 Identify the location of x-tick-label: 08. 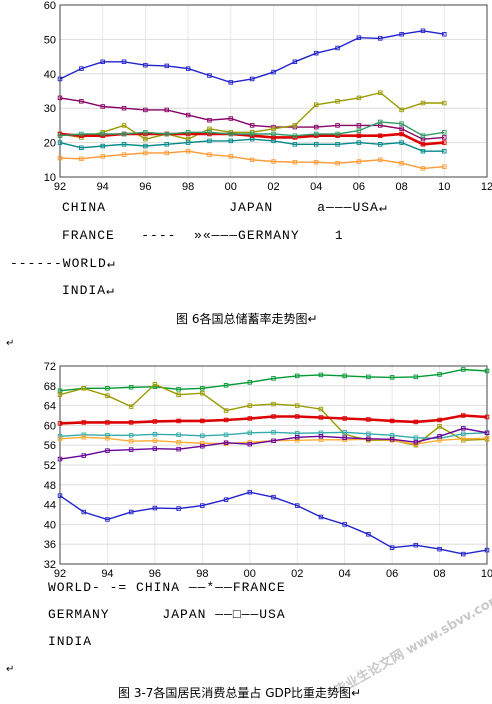
(401, 187).